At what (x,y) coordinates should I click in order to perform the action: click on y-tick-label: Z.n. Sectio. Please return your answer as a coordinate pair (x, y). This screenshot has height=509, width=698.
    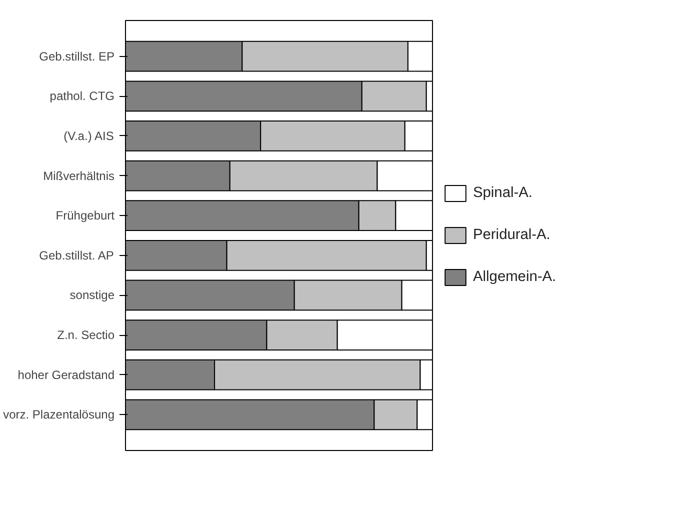
    Looking at the image, I should click on (86, 335).